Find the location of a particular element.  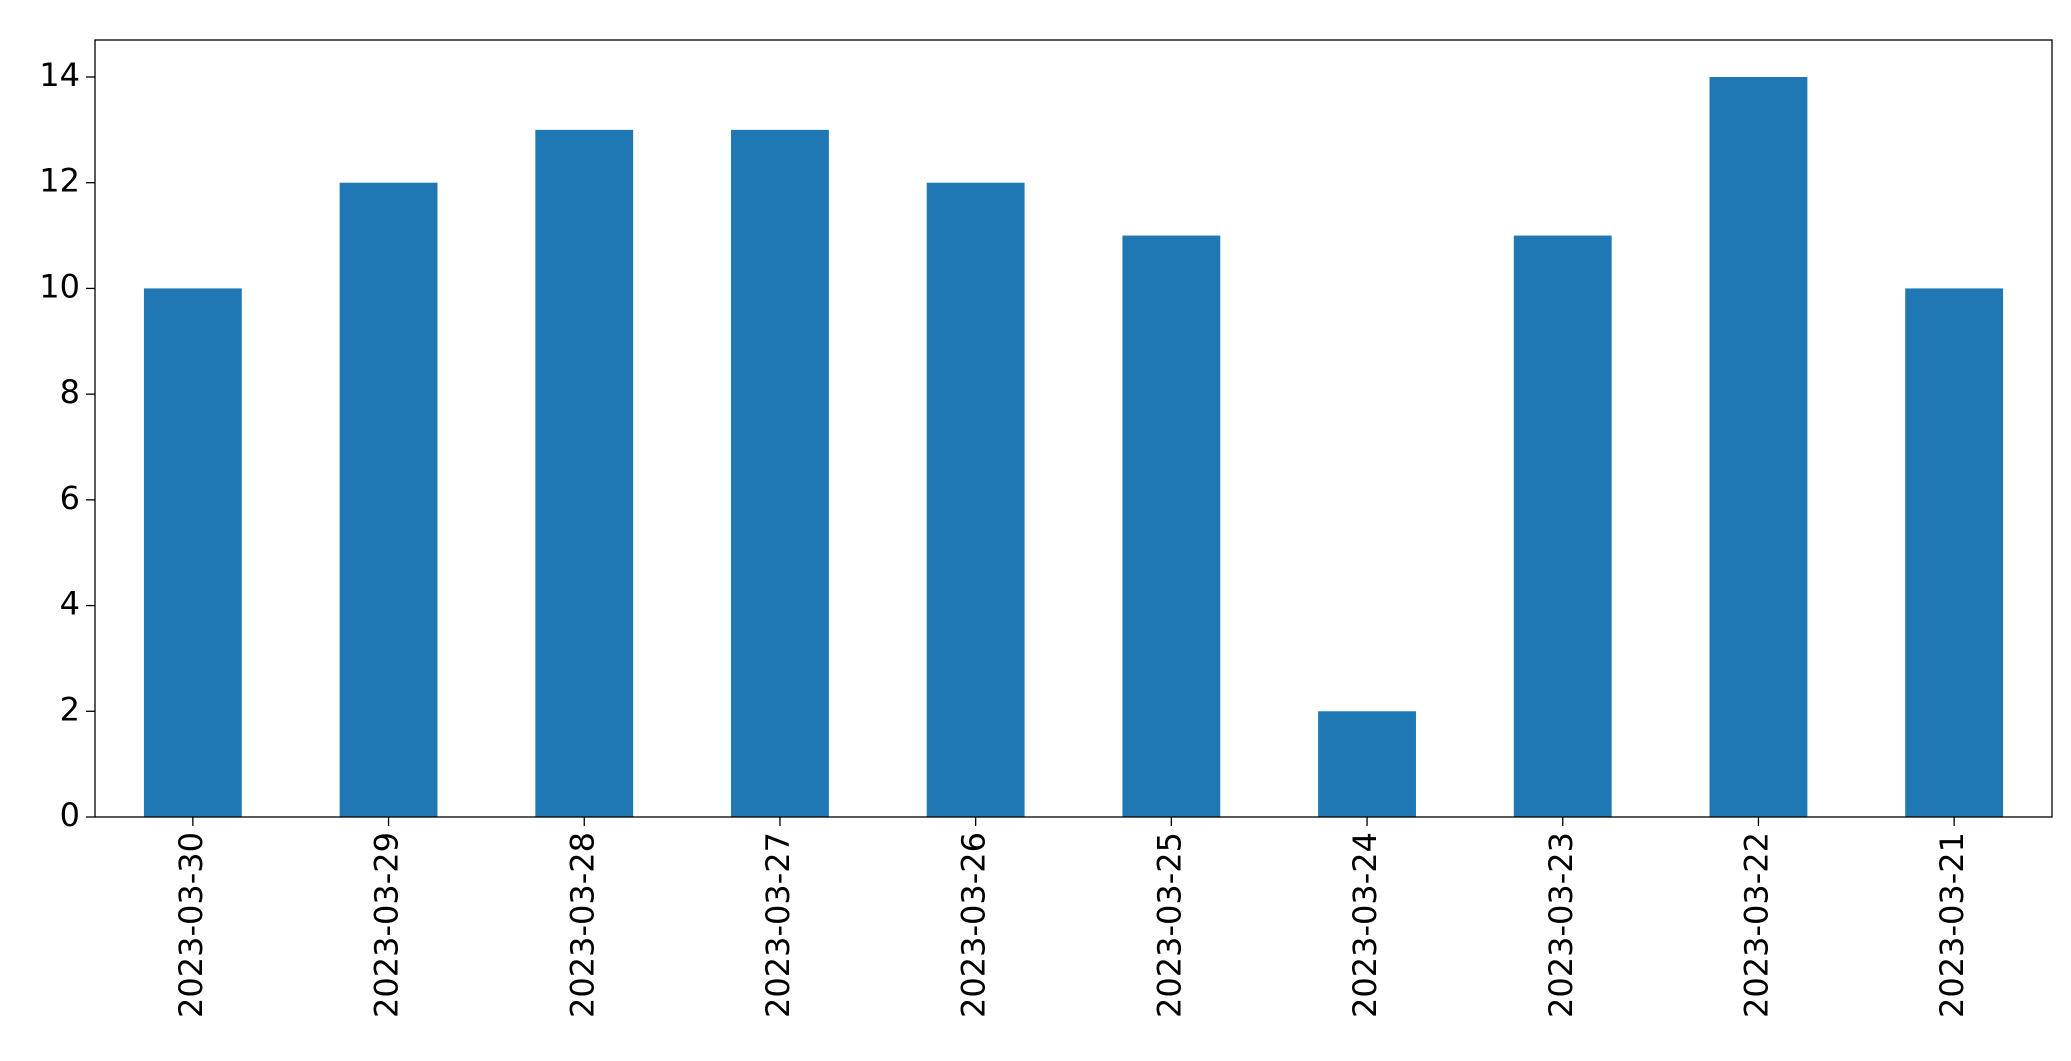

x-tick-label: 2023-03-29 is located at coordinates (387, 925).